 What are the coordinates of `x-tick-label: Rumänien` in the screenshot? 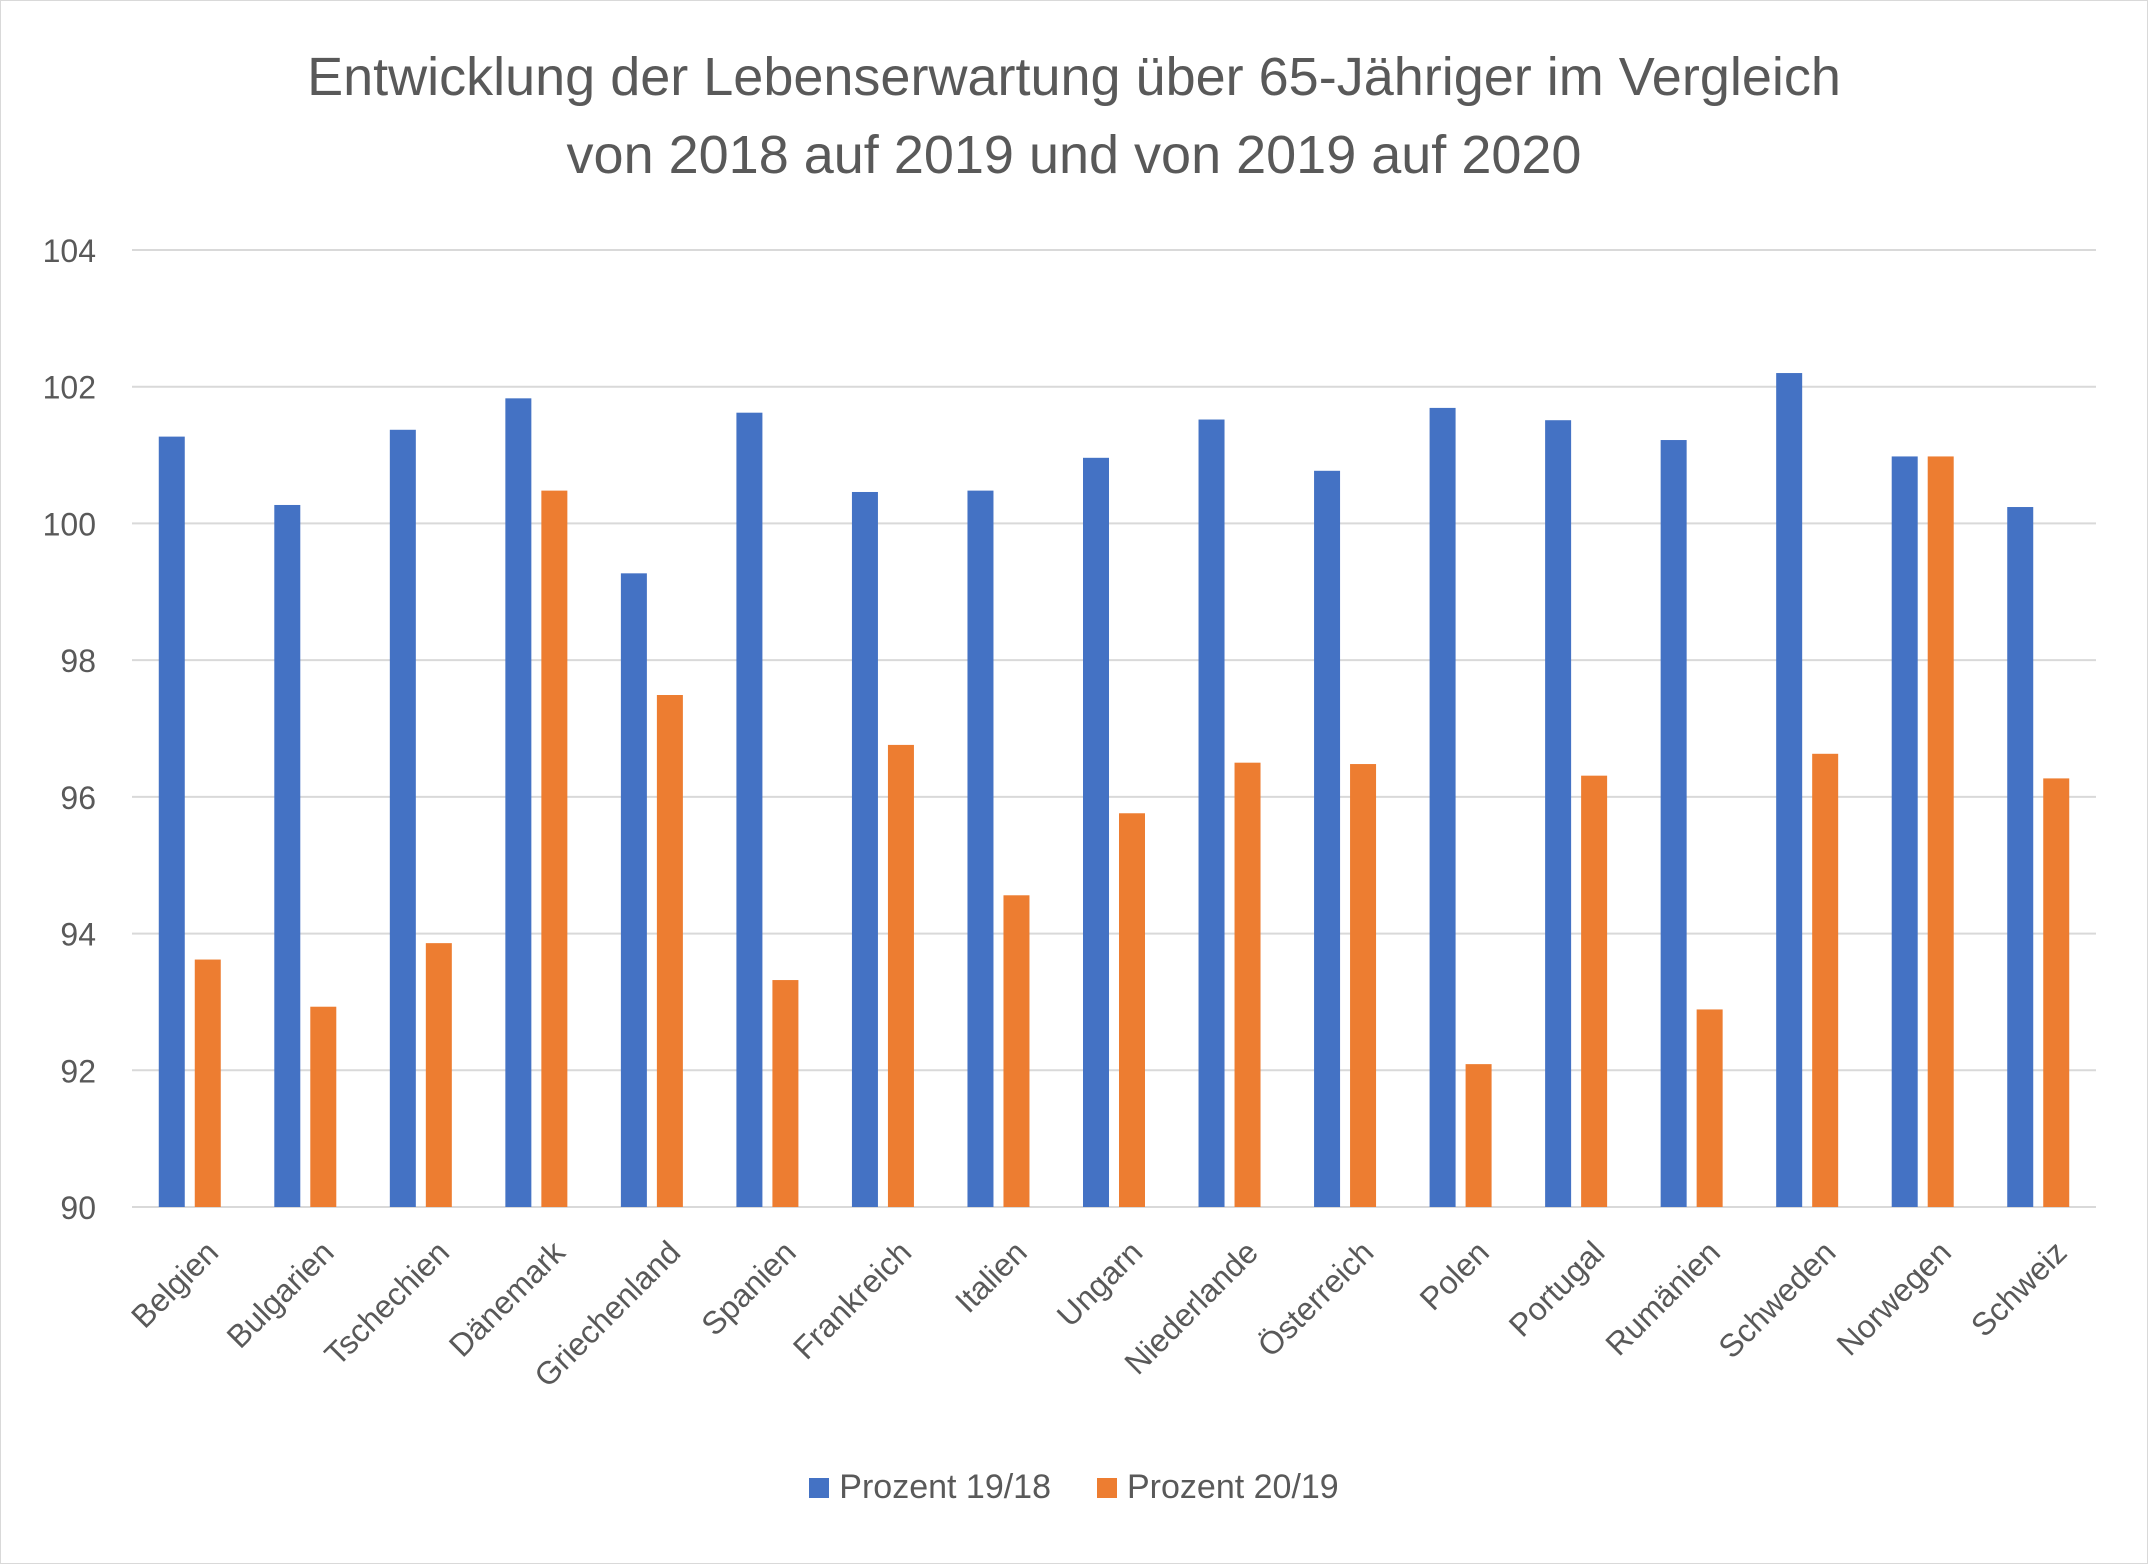 It's located at (1662, 1298).